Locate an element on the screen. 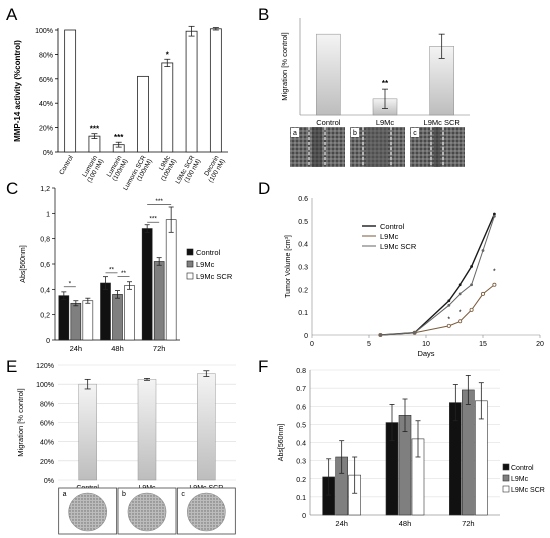  f-category-label: 72h is located at coordinates (468, 523).